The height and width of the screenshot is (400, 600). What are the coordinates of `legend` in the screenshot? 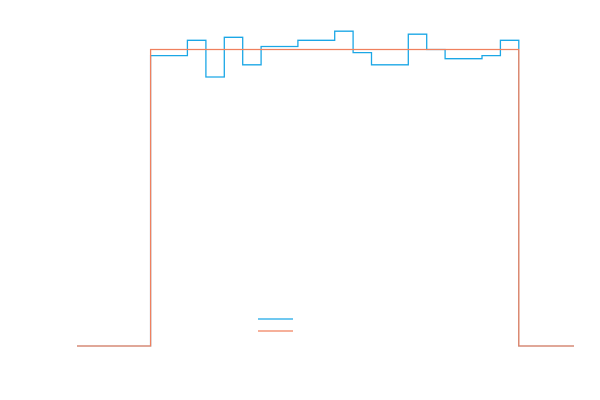 It's located at (275, 325).